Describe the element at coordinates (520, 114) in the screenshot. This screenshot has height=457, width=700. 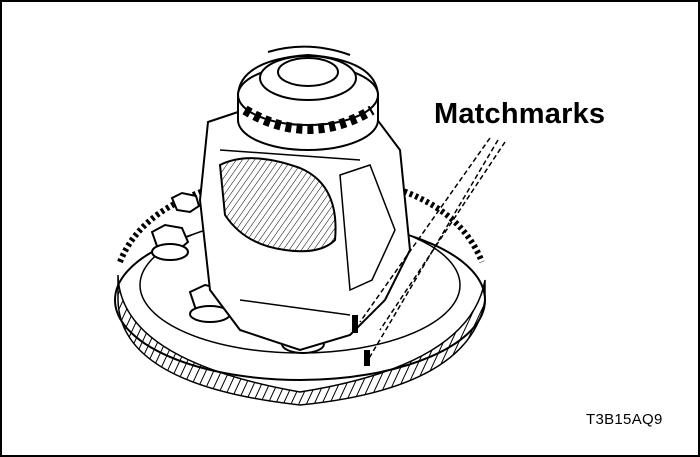
I see `matchmarks-label: Matchmarks` at that location.